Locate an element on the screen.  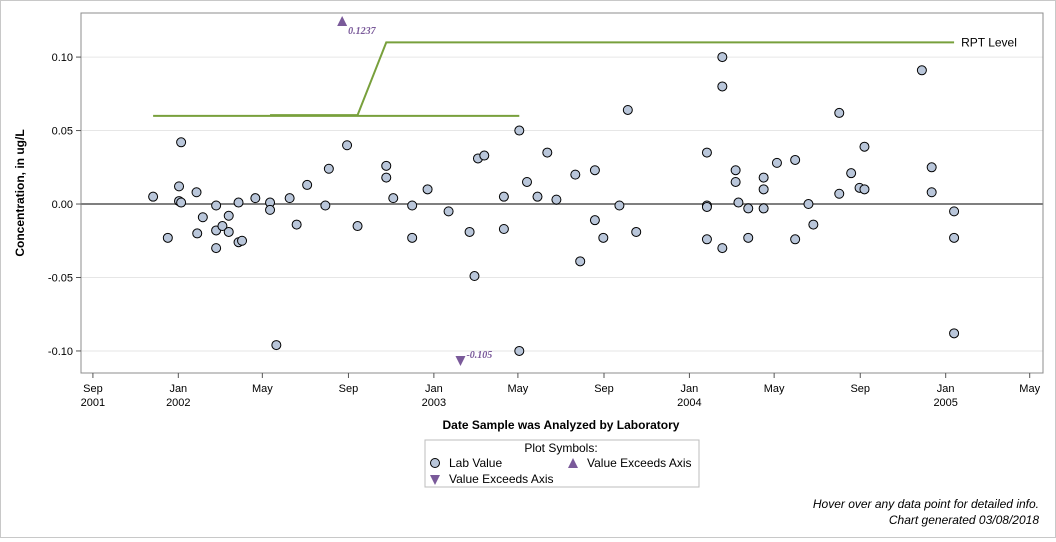
legend-entry-exceeds-down: Value Exceeds Axis is located at coordinates (501, 479).